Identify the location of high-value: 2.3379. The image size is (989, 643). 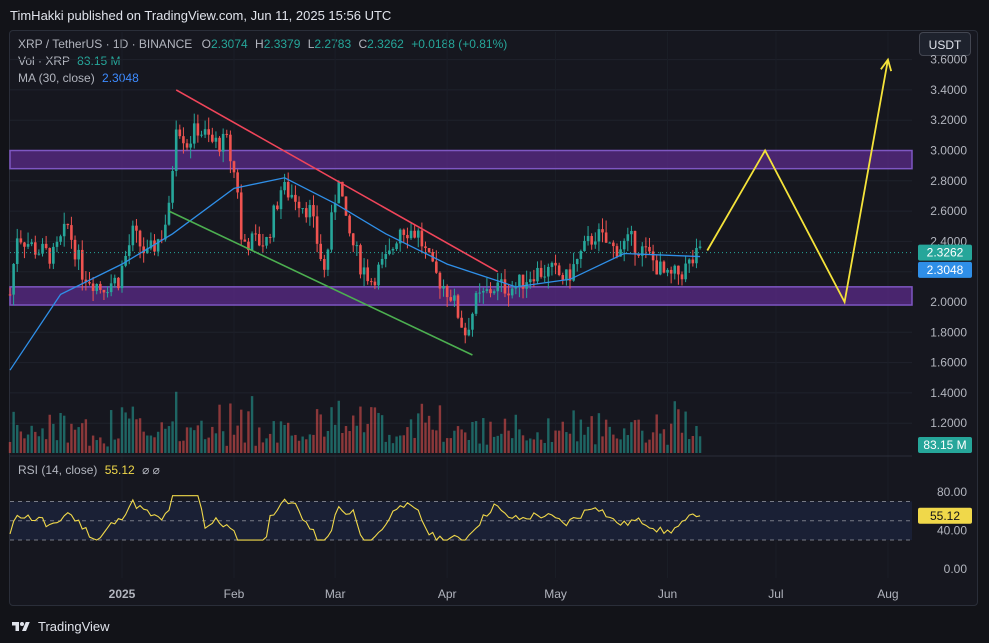
(282, 44).